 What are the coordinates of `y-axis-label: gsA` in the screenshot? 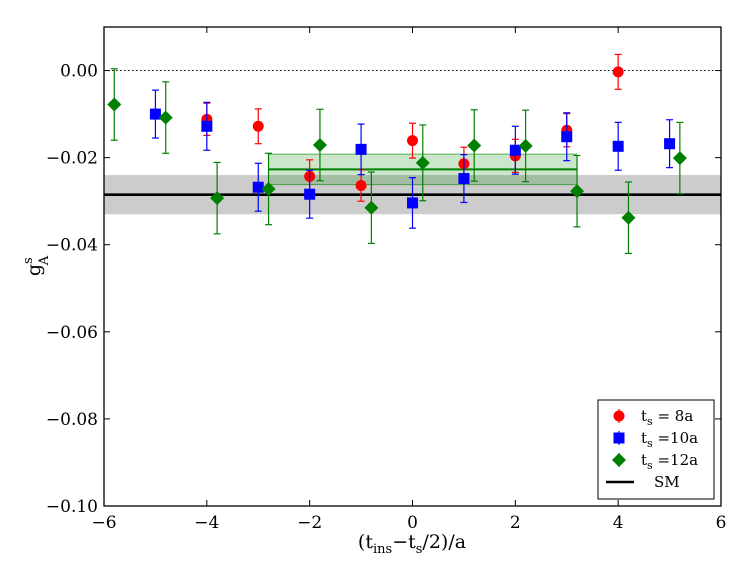 It's located at (36, 265).